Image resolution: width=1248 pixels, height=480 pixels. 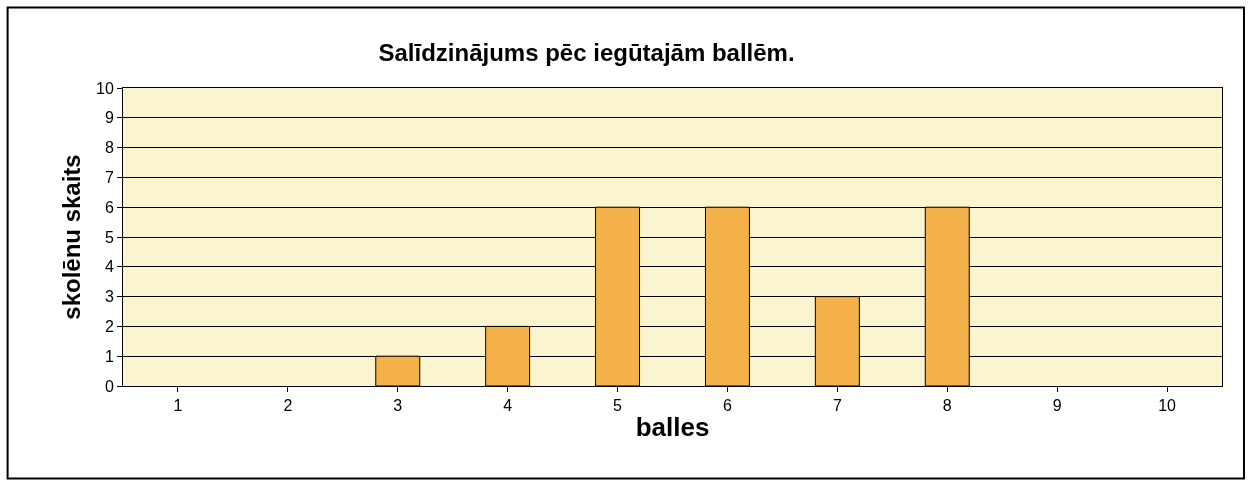 What do you see at coordinates (1167, 406) in the screenshot?
I see `x-tick-label: 10` at bounding box center [1167, 406].